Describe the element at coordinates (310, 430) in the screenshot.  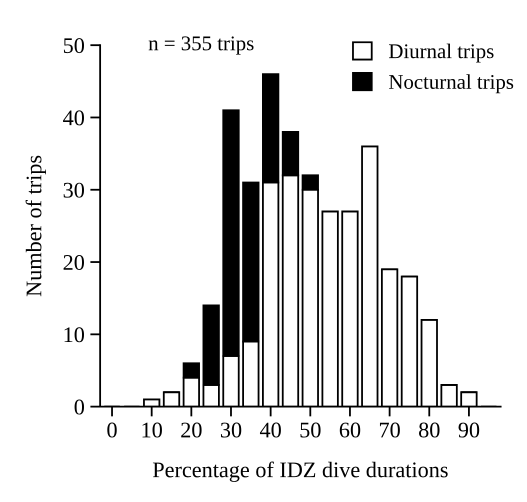
I see `x-tick-label: 50` at that location.